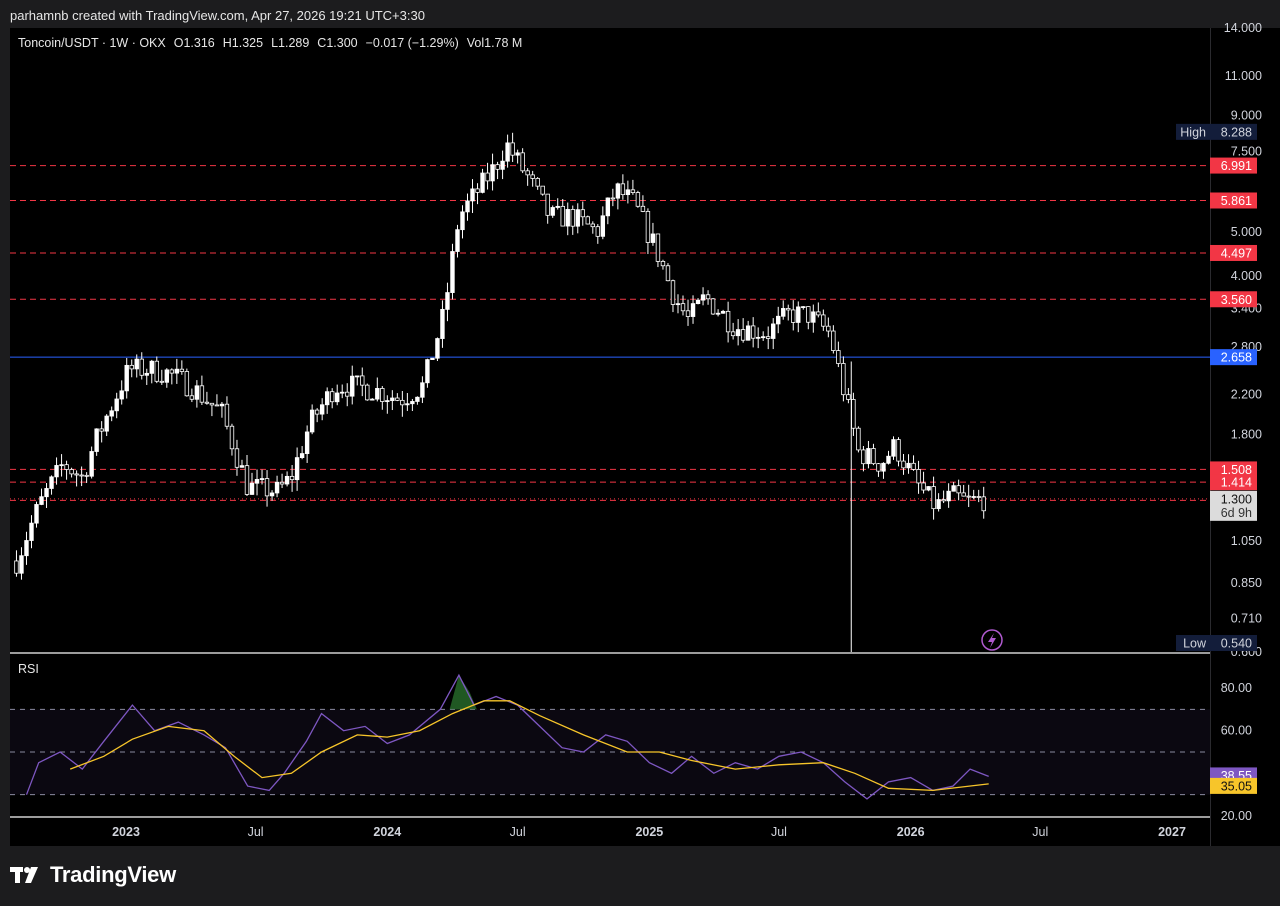  I want to click on rsi-ma-line, so click(529, 746).